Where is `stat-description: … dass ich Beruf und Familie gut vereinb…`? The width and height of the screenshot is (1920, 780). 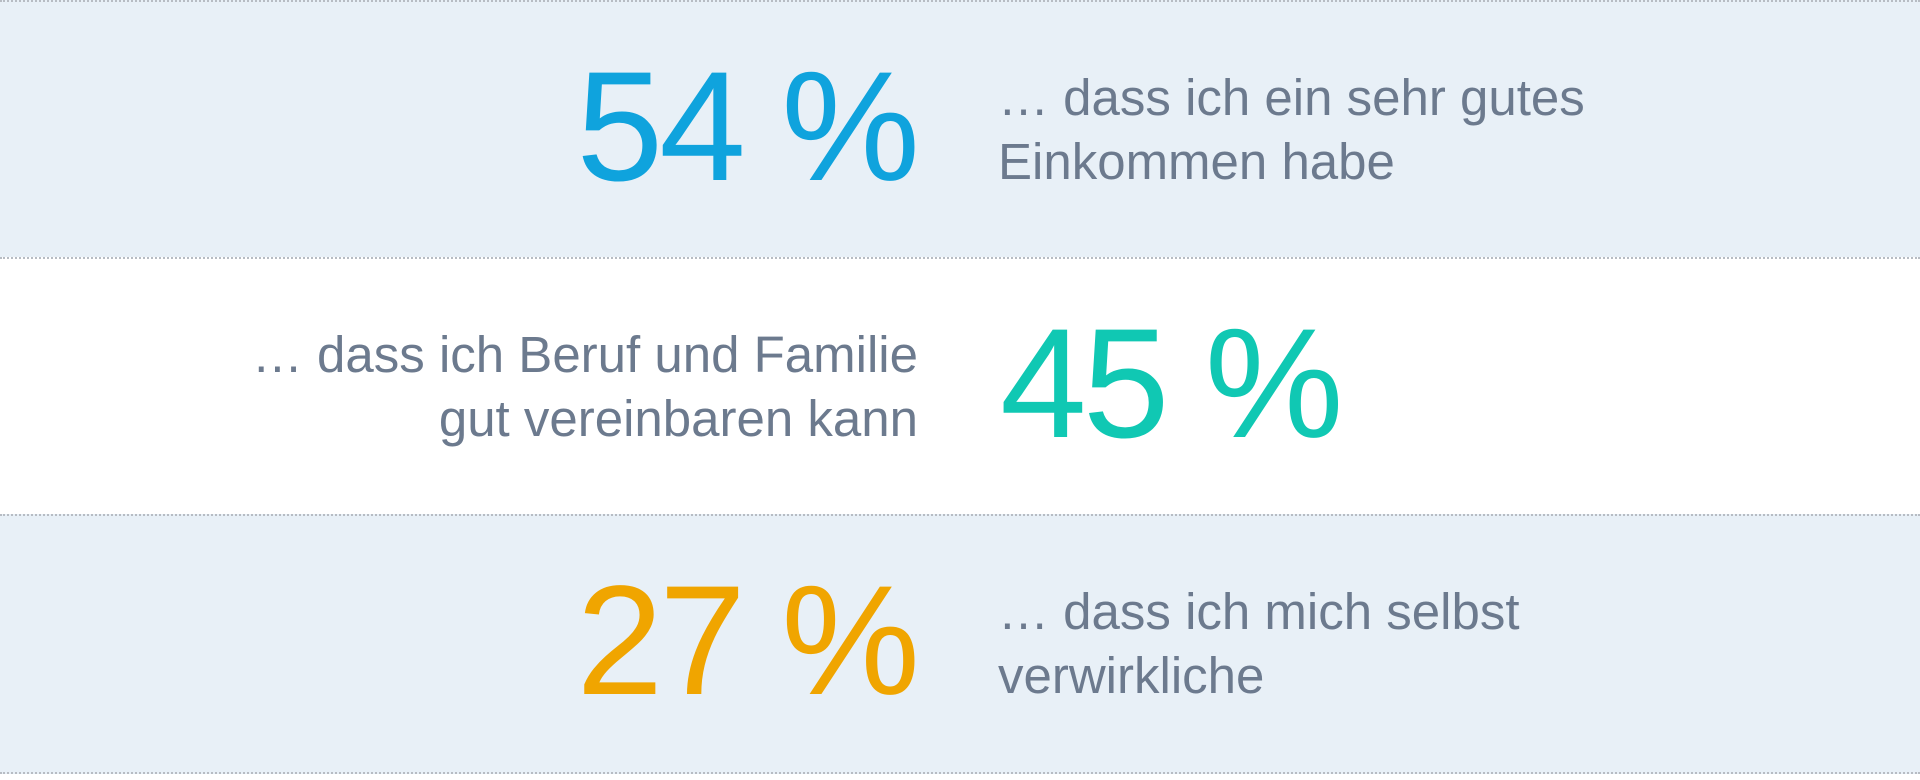 stat-description: … dass ich Beruf und Familie gut vereinb… is located at coordinates (585, 387).